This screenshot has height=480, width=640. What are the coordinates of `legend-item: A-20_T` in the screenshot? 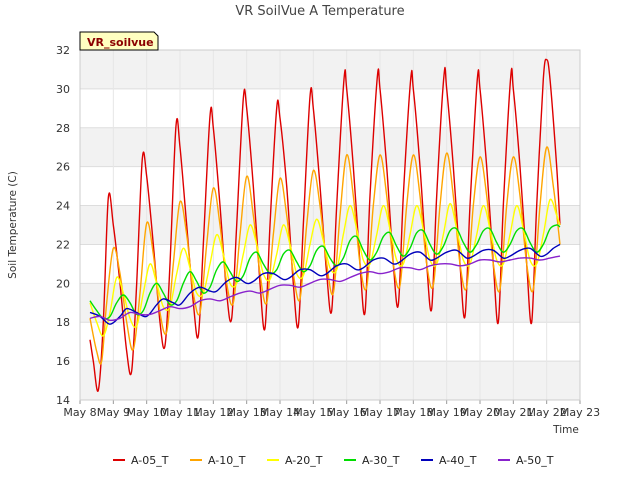 It's located at (295, 460).